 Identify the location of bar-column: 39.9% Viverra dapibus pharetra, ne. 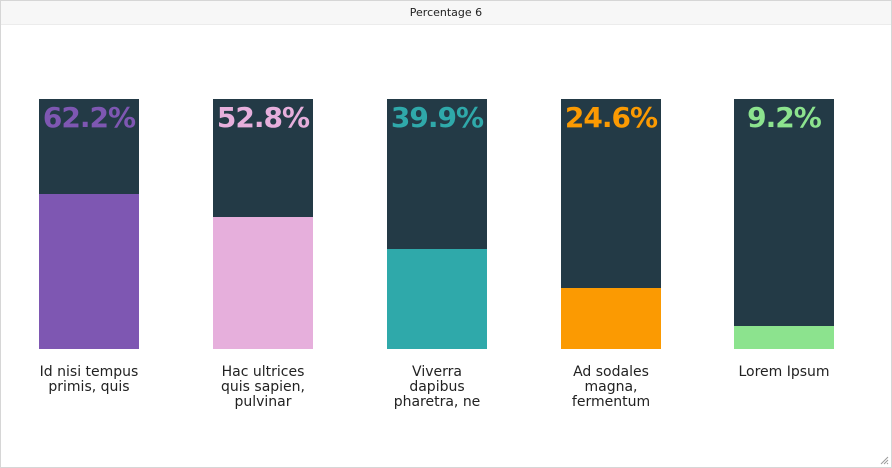
(437, 254).